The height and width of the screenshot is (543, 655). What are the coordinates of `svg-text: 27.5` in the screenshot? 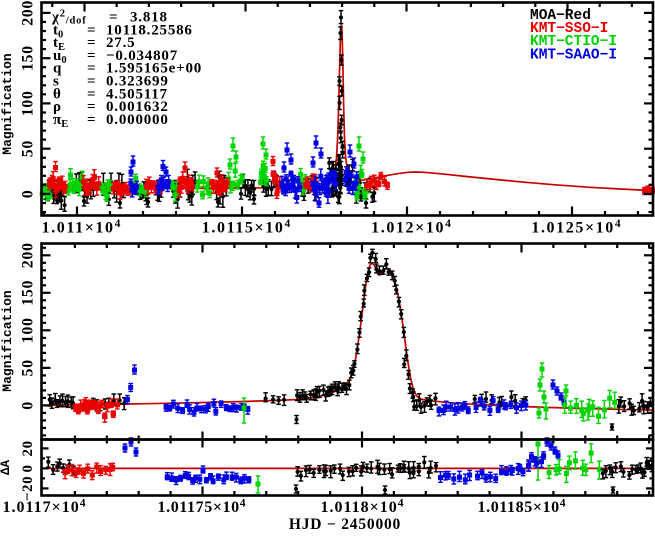 It's located at (120, 43).